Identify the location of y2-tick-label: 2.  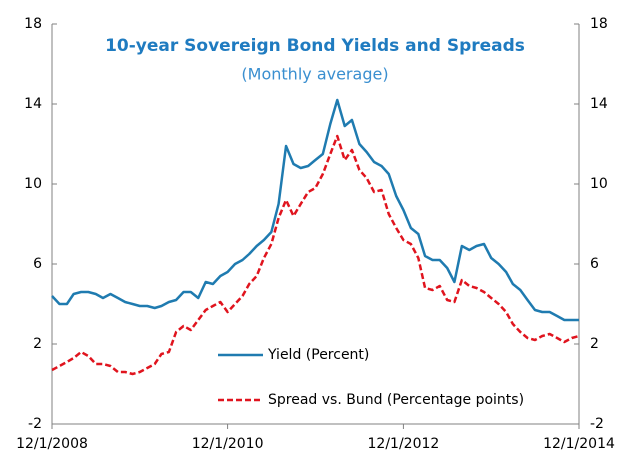
(594, 344).